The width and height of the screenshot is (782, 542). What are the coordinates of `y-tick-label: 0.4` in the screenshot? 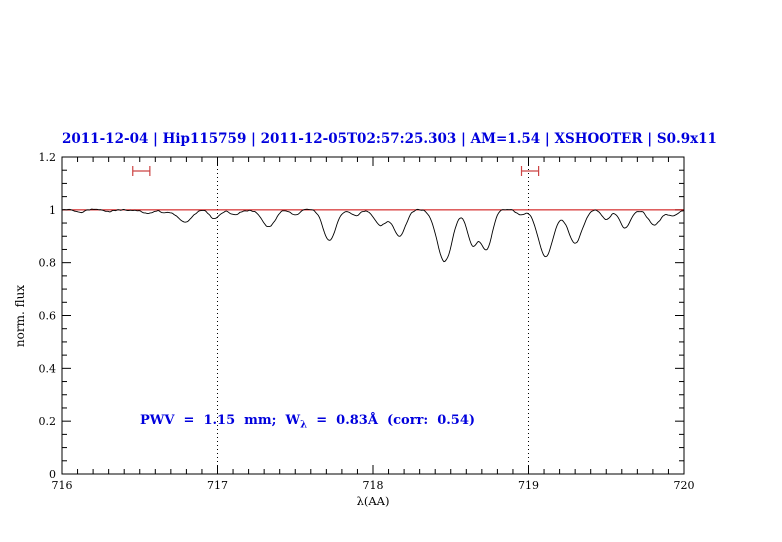 It's located at (48, 368).